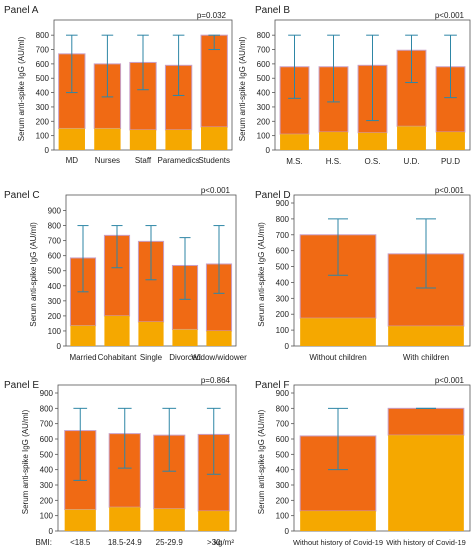  What do you see at coordinates (21, 10) in the screenshot?
I see `panel-label: Panel A` at bounding box center [21, 10].